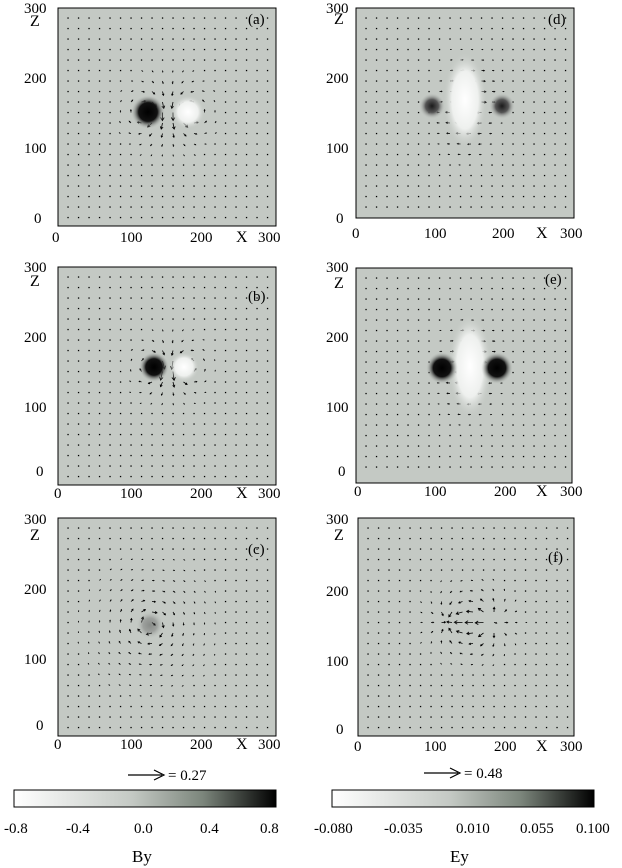 Image resolution: width=622 pixels, height=868 pixels. Describe the element at coordinates (337, 268) in the screenshot. I see `y-tick-label: 300` at that location.